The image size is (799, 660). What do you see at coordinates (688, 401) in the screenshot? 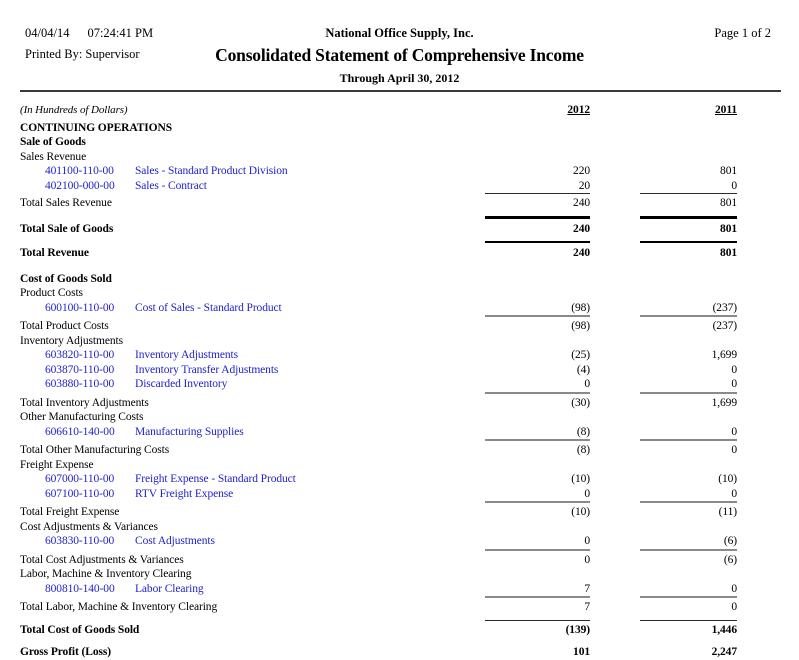
I see `value-2011: 1,699` at bounding box center [688, 401].